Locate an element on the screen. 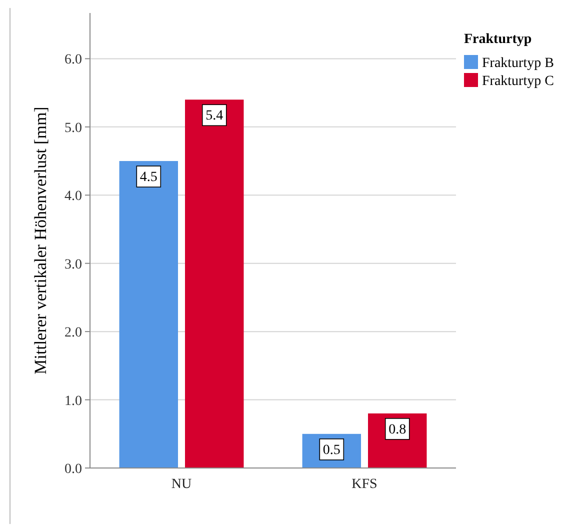 This screenshot has width=574, height=532. y-axis-title: Mittlerer vertikaler Höhenverlust [mm] is located at coordinates (40, 240).